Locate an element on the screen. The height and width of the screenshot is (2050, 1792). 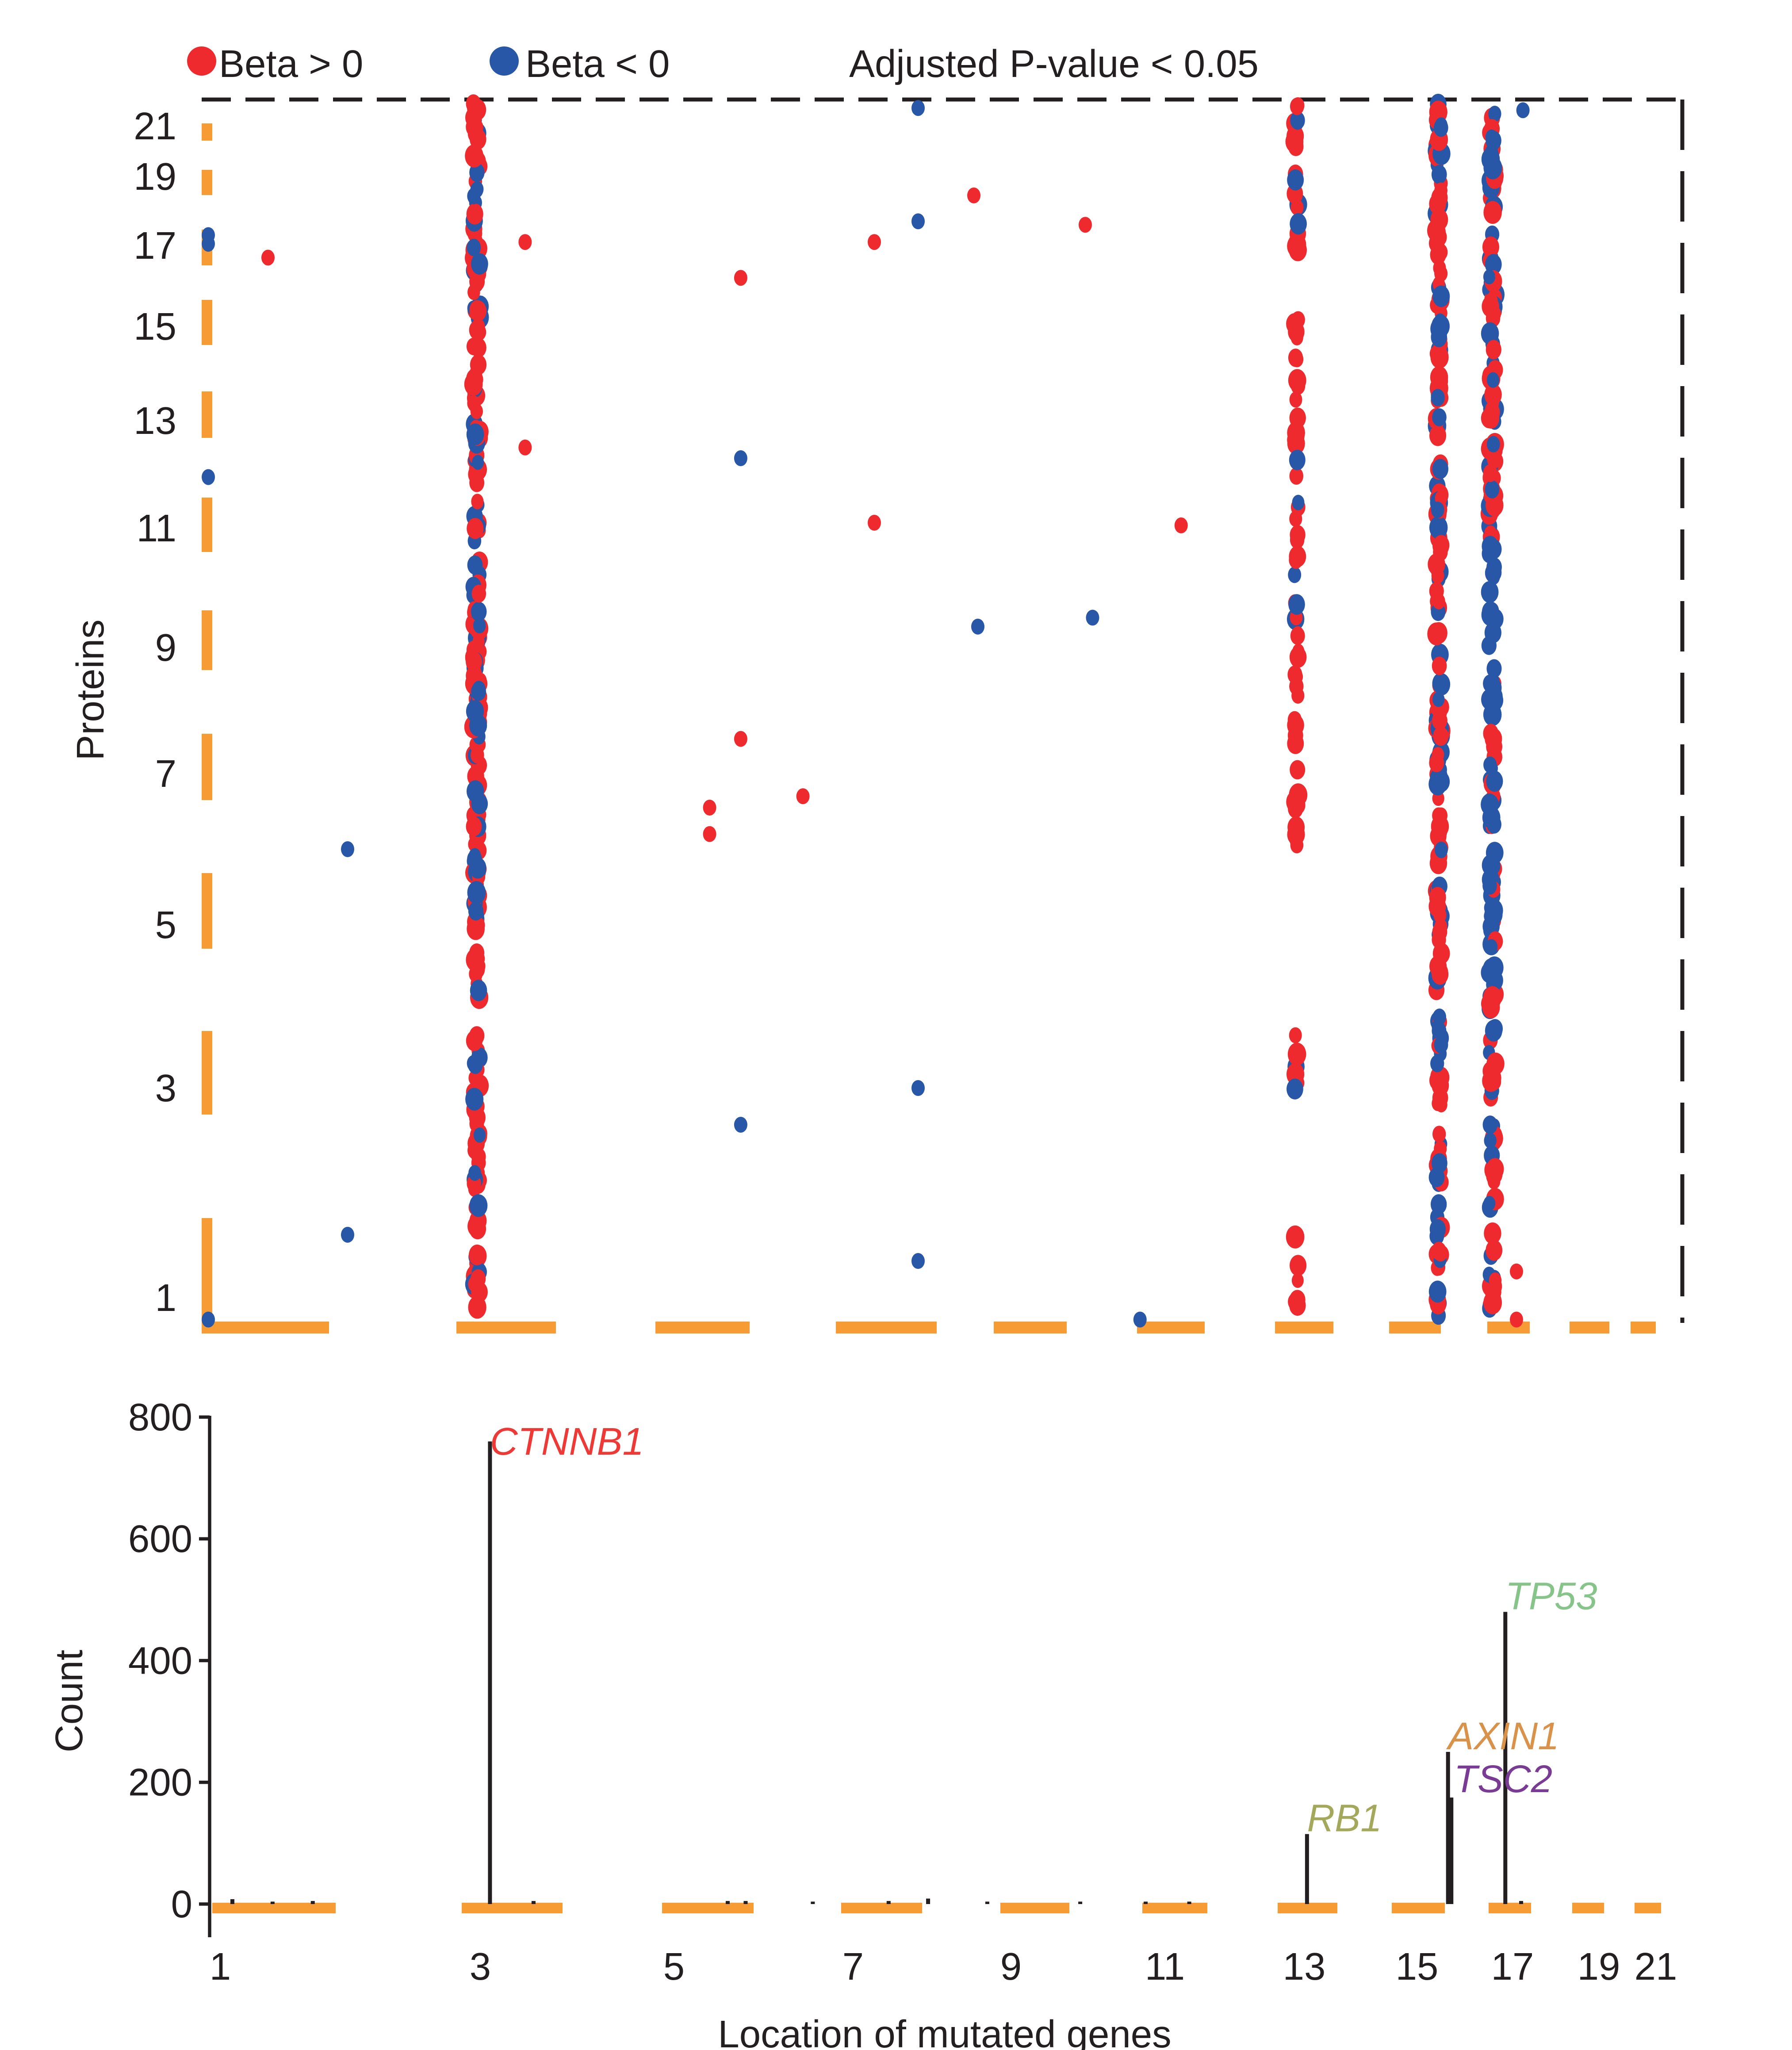
gene-label-ctnnb1: CTNNB1 is located at coordinates (567, 1441).